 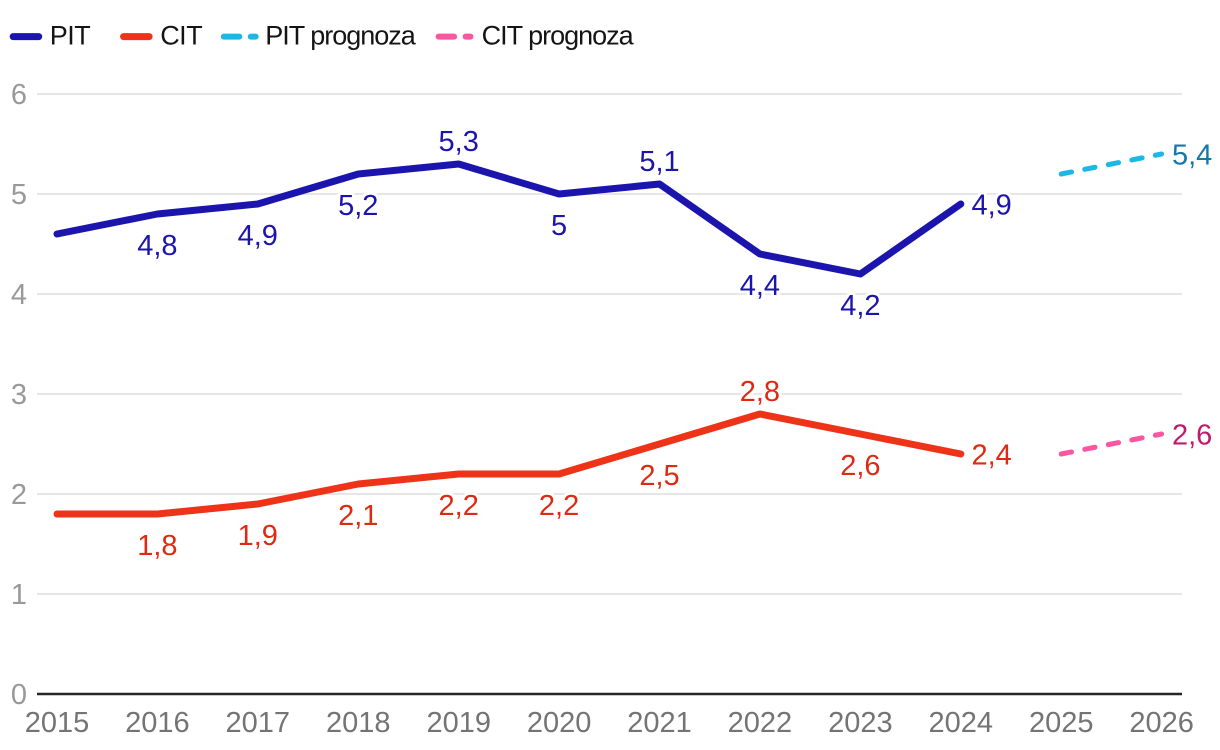 I want to click on svg-text: 2017, so click(x=258, y=723).